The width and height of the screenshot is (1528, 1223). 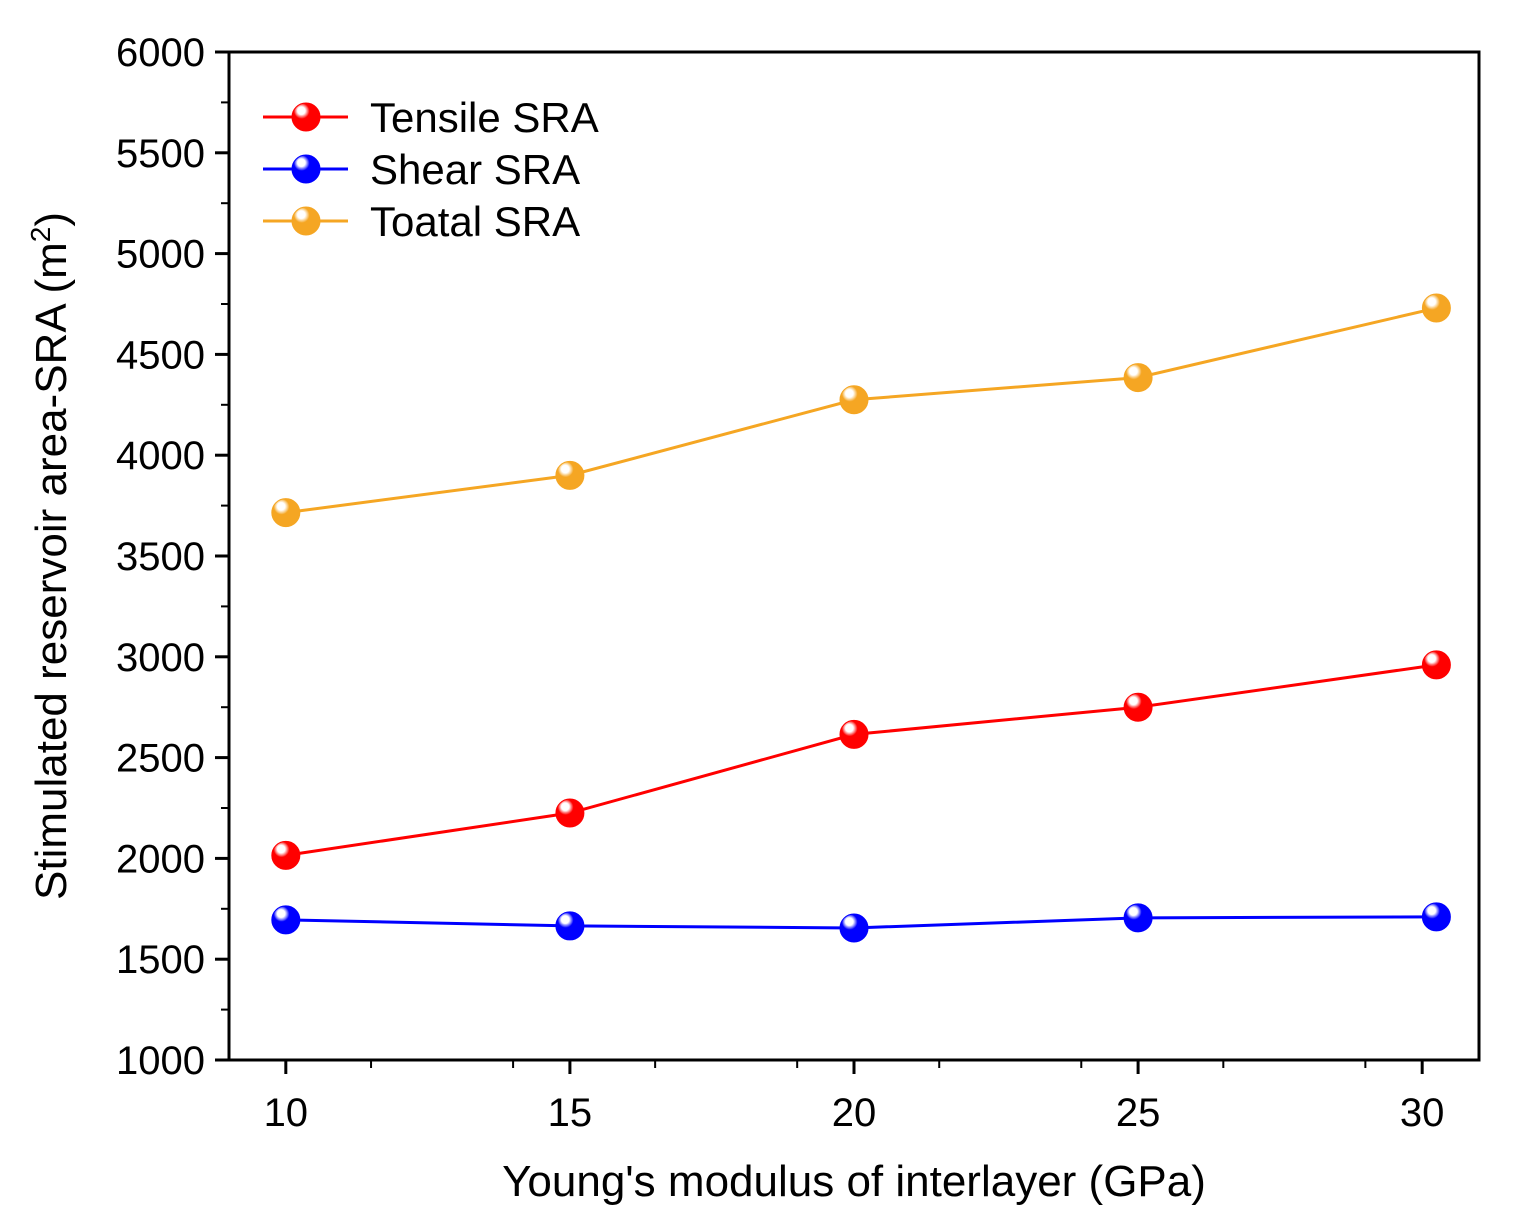 What do you see at coordinates (160, 154) in the screenshot?
I see `y-tick-label: 5500` at bounding box center [160, 154].